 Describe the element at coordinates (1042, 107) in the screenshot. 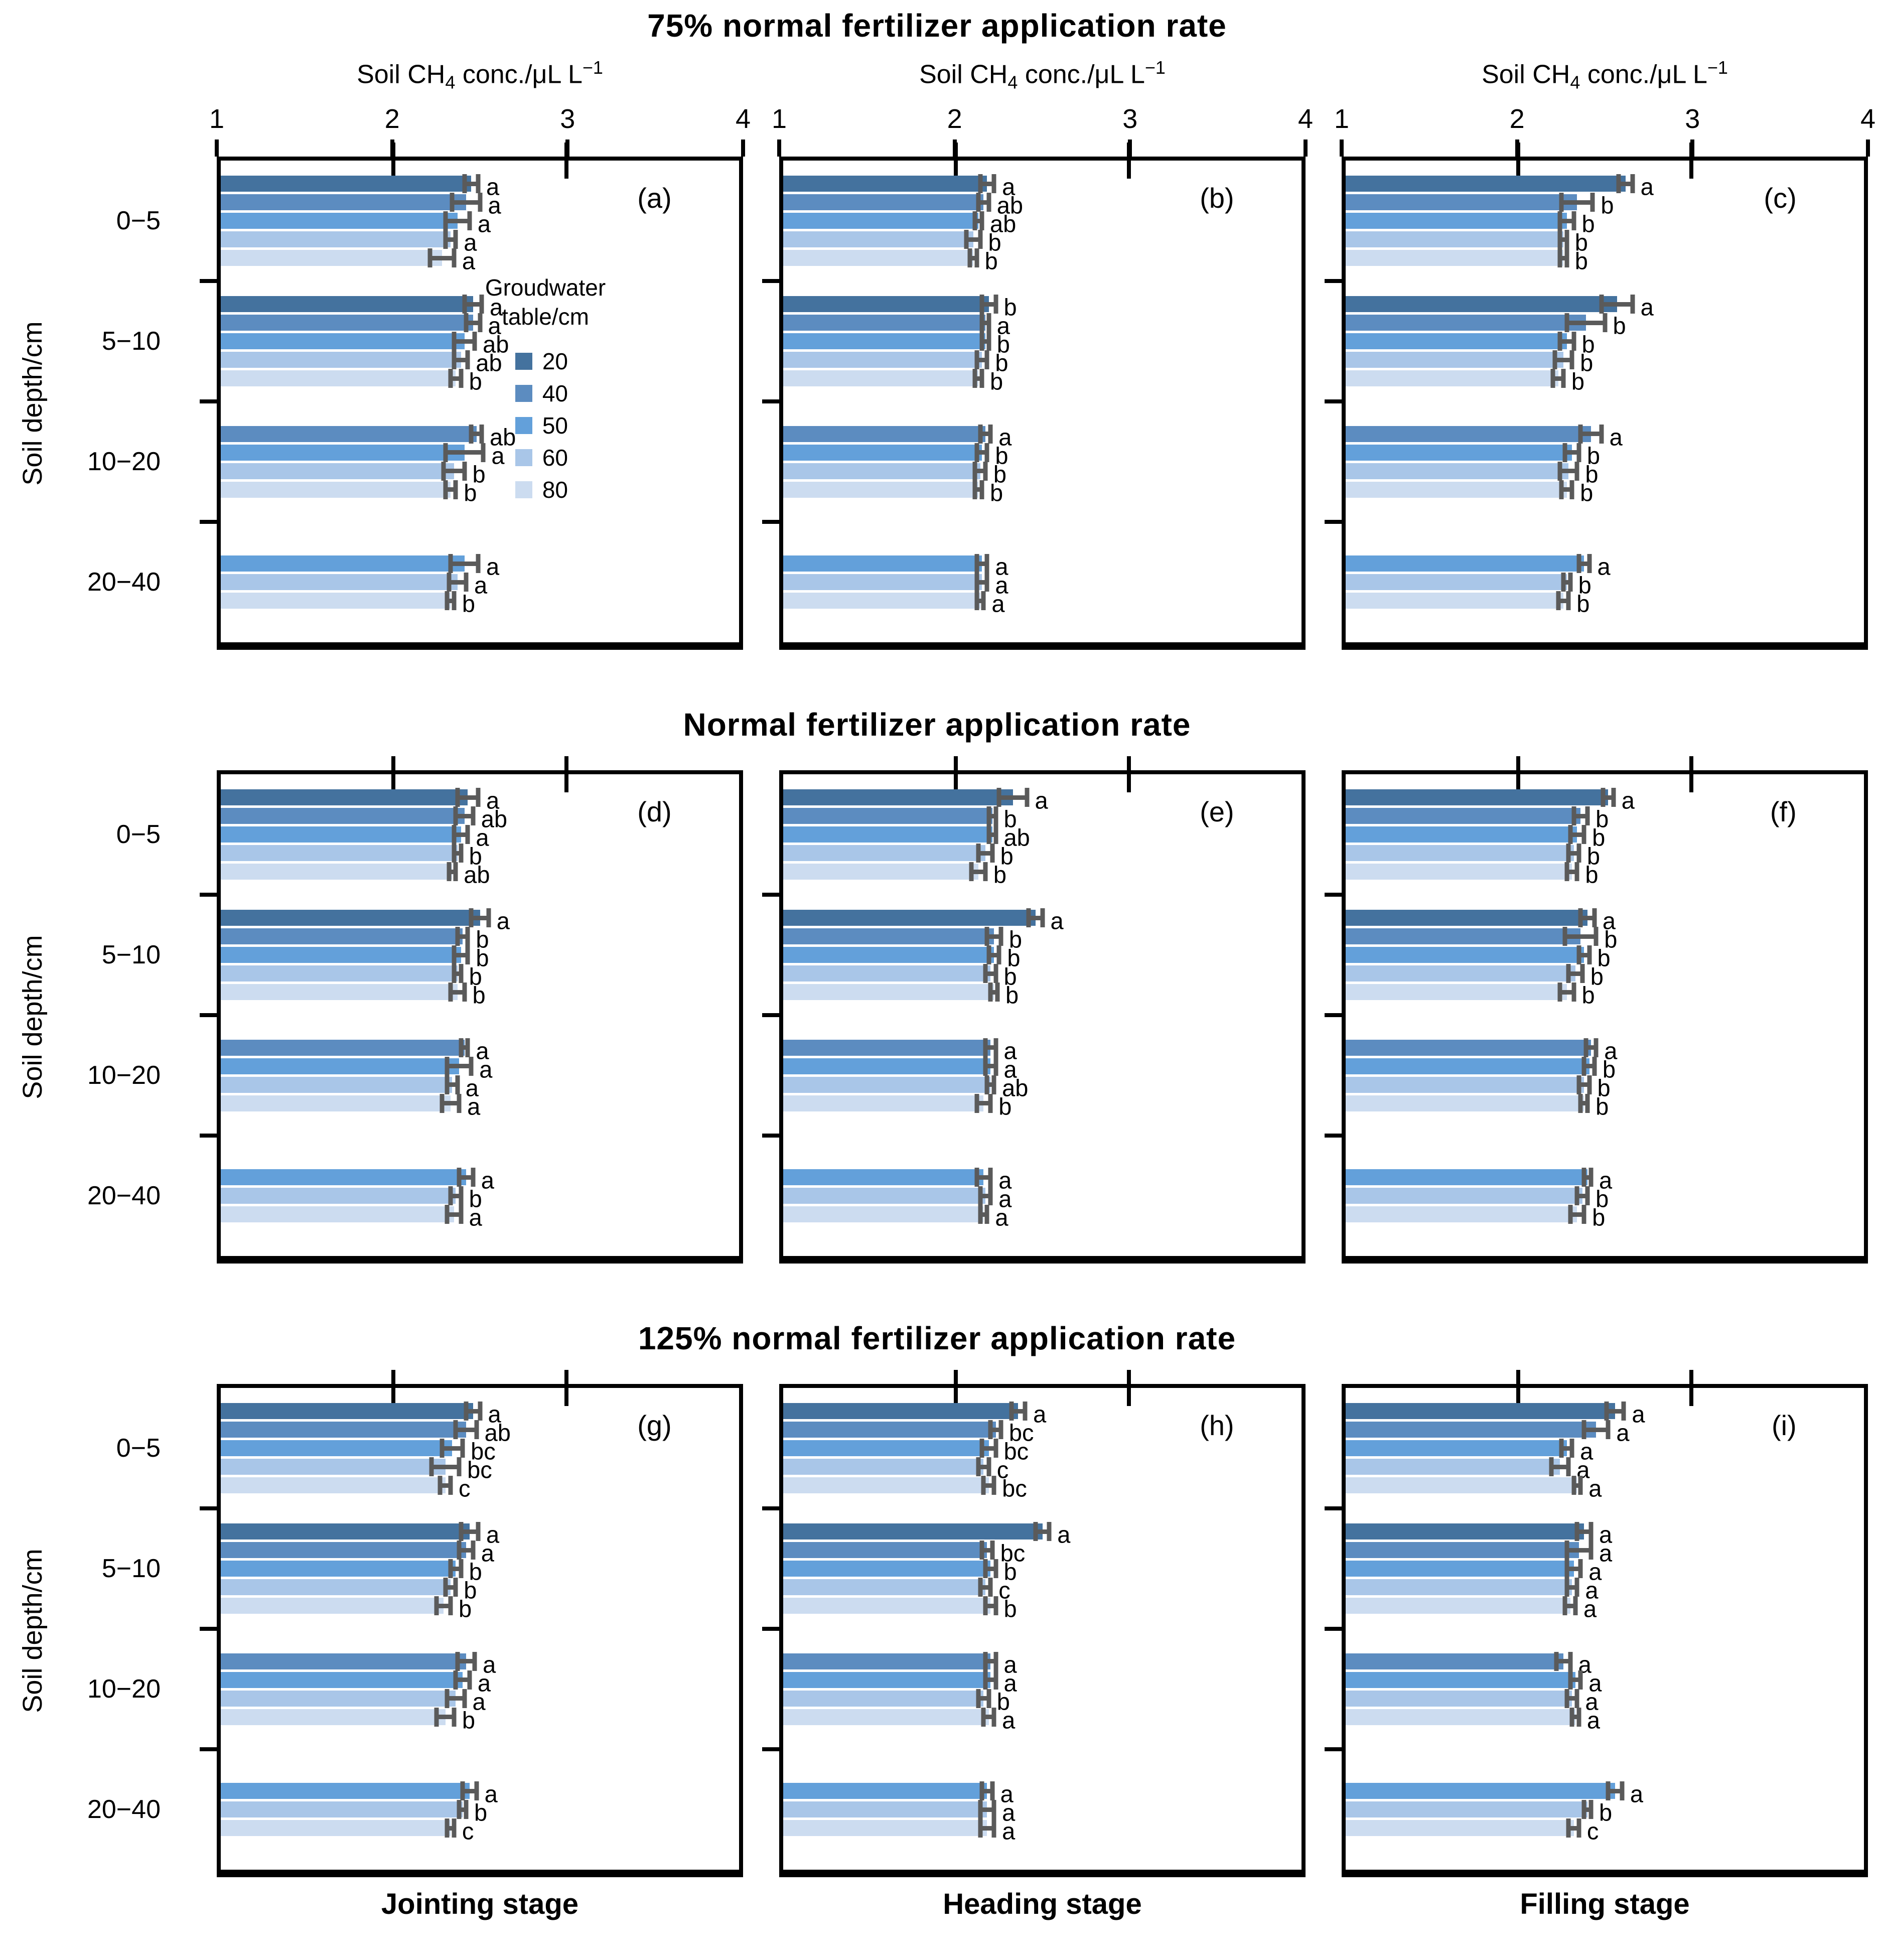

I see `axis-header-col2: Soil CH4 conc./μL L−1 1 2 3 4` at that location.